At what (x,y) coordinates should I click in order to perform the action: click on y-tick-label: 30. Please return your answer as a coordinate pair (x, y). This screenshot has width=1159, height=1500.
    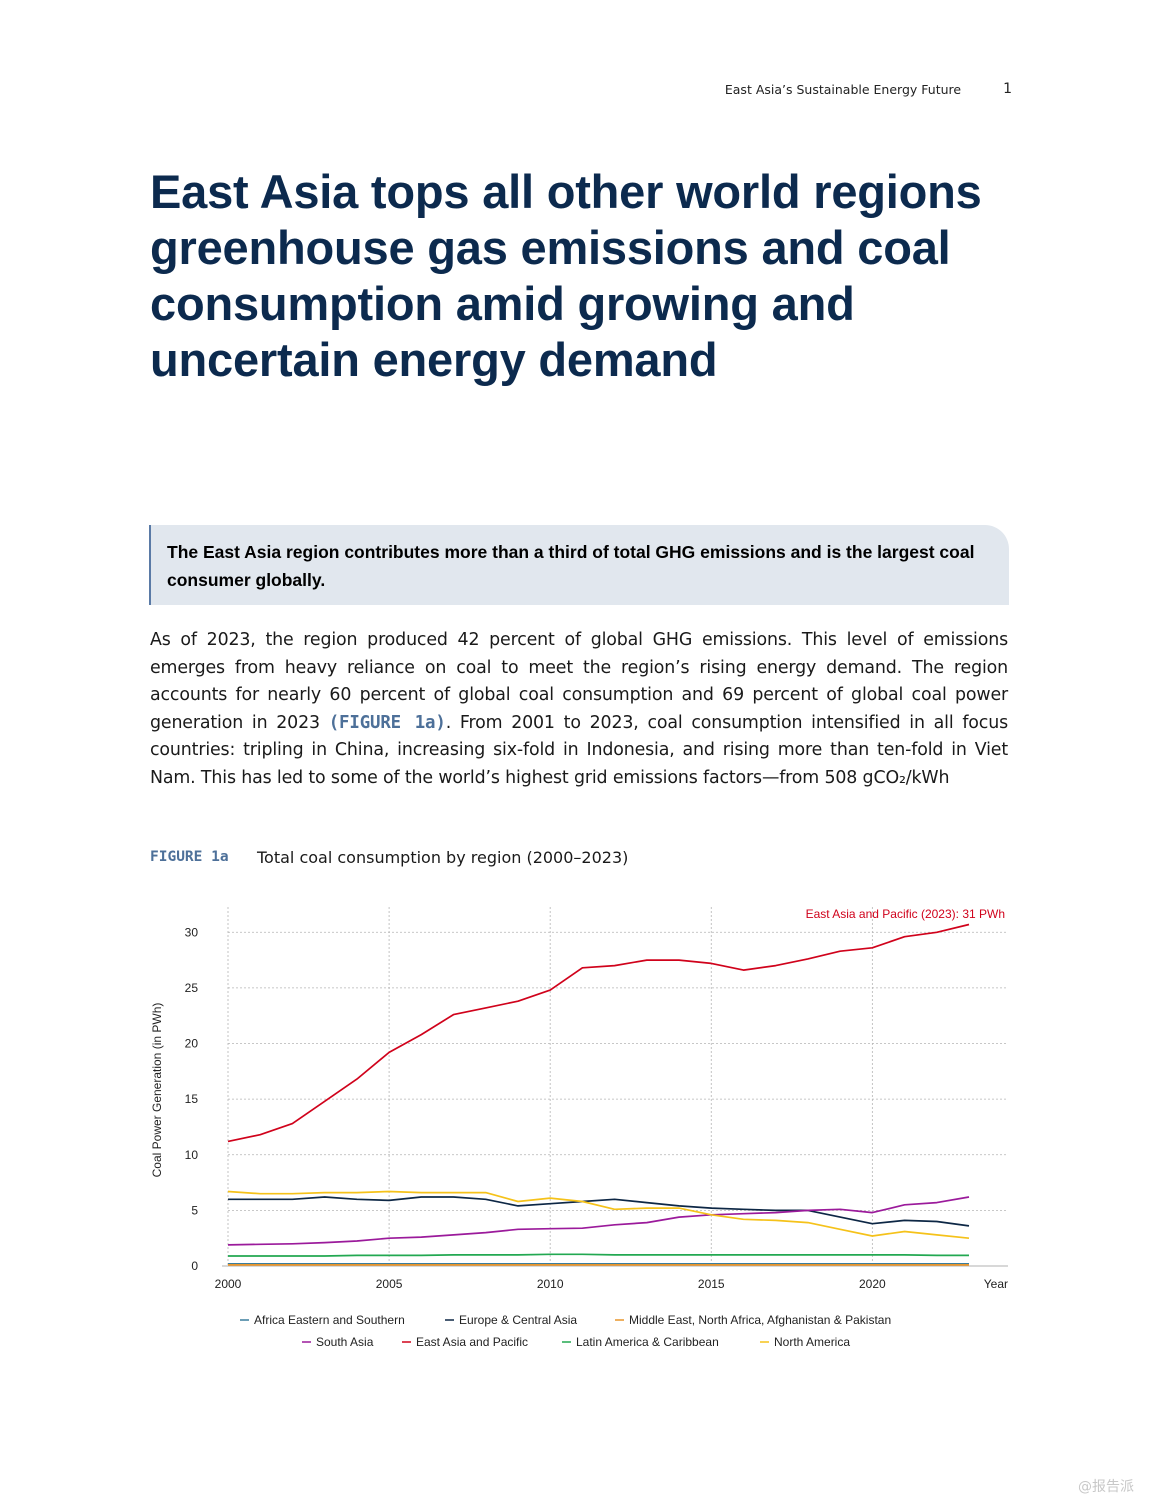
    Looking at the image, I should click on (192, 932).